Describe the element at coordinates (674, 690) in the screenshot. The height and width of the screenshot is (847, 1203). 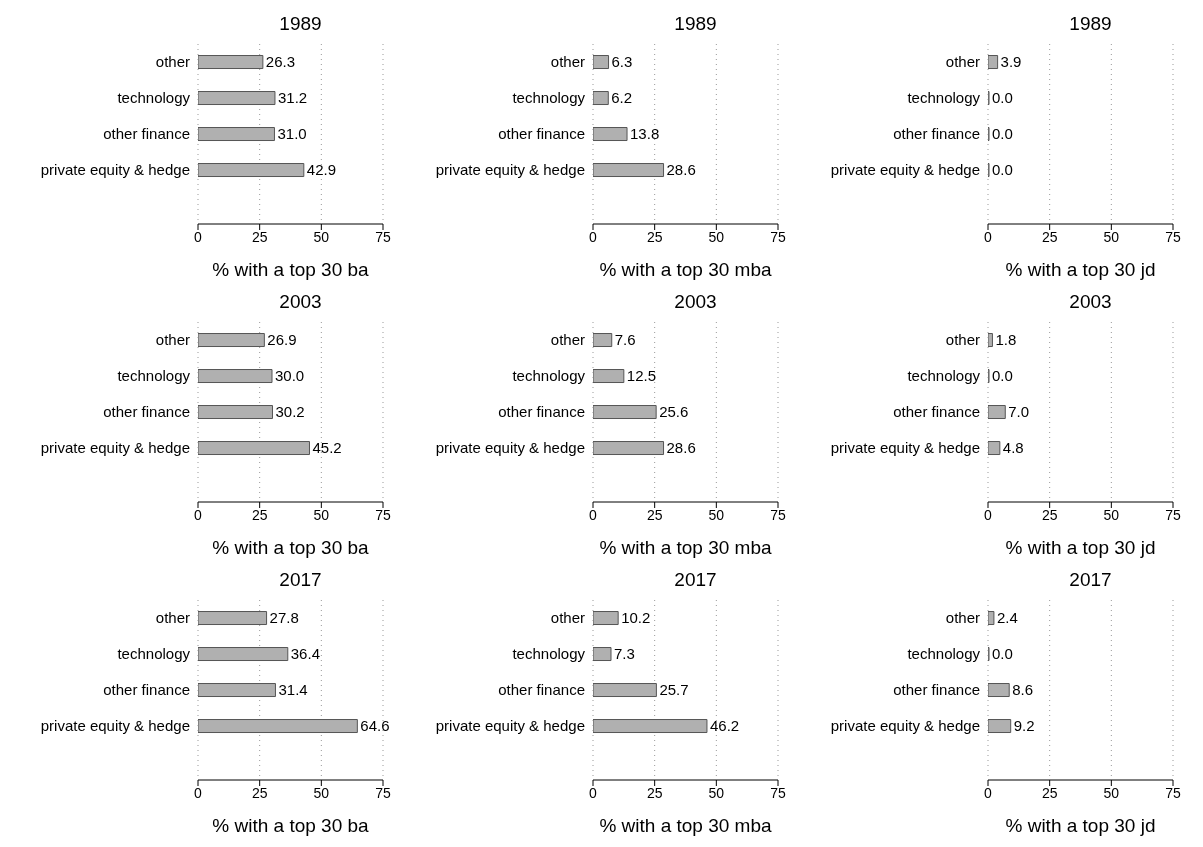
I see `data-label: 25.7` at that location.